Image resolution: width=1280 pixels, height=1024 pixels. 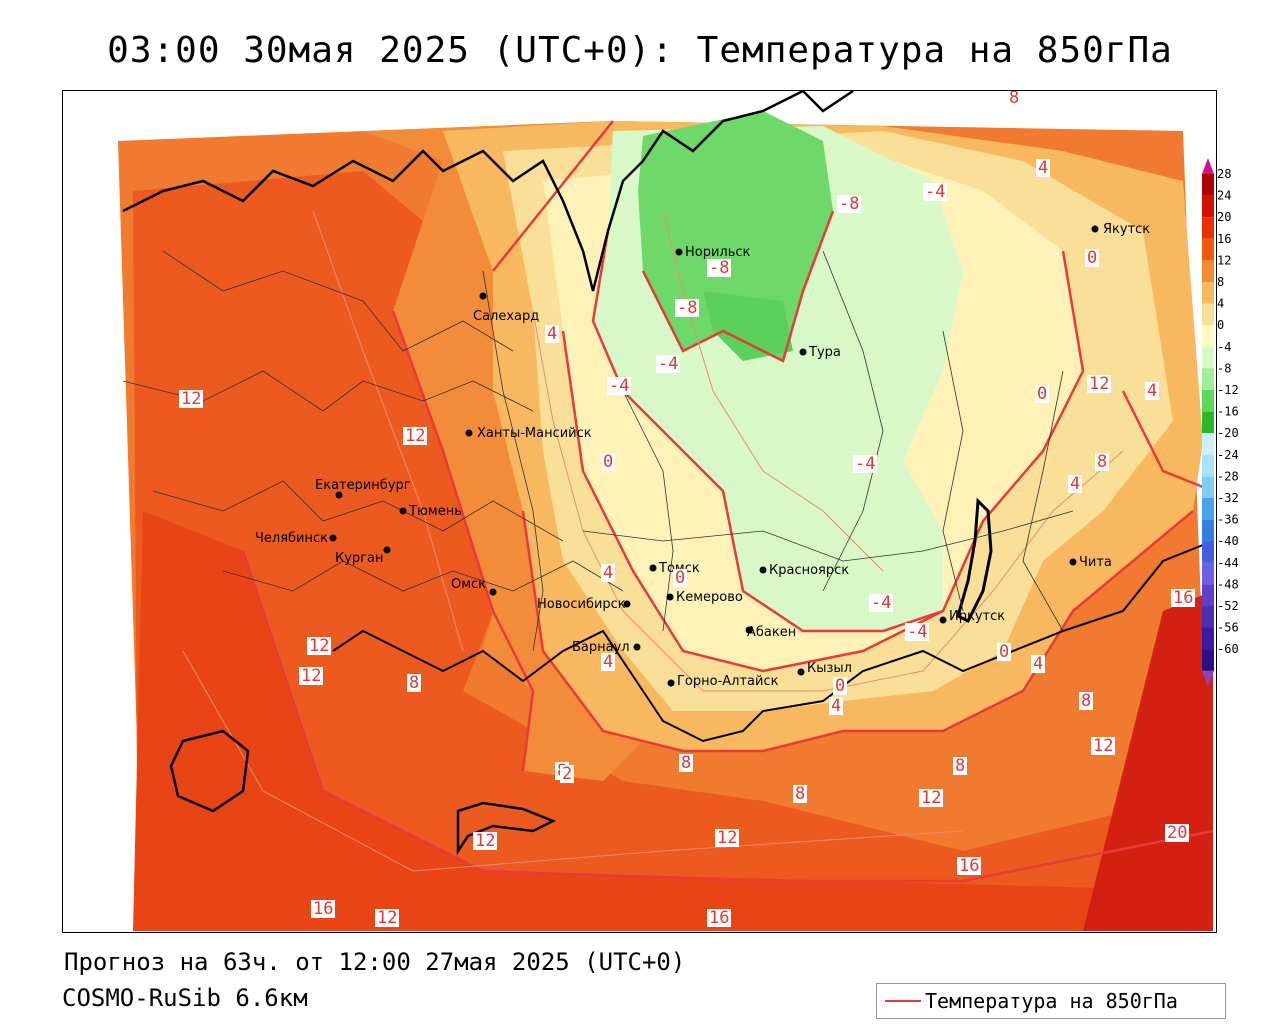 What do you see at coordinates (1220, 282) in the screenshot?
I see `colorbar-tick: 8` at bounding box center [1220, 282].